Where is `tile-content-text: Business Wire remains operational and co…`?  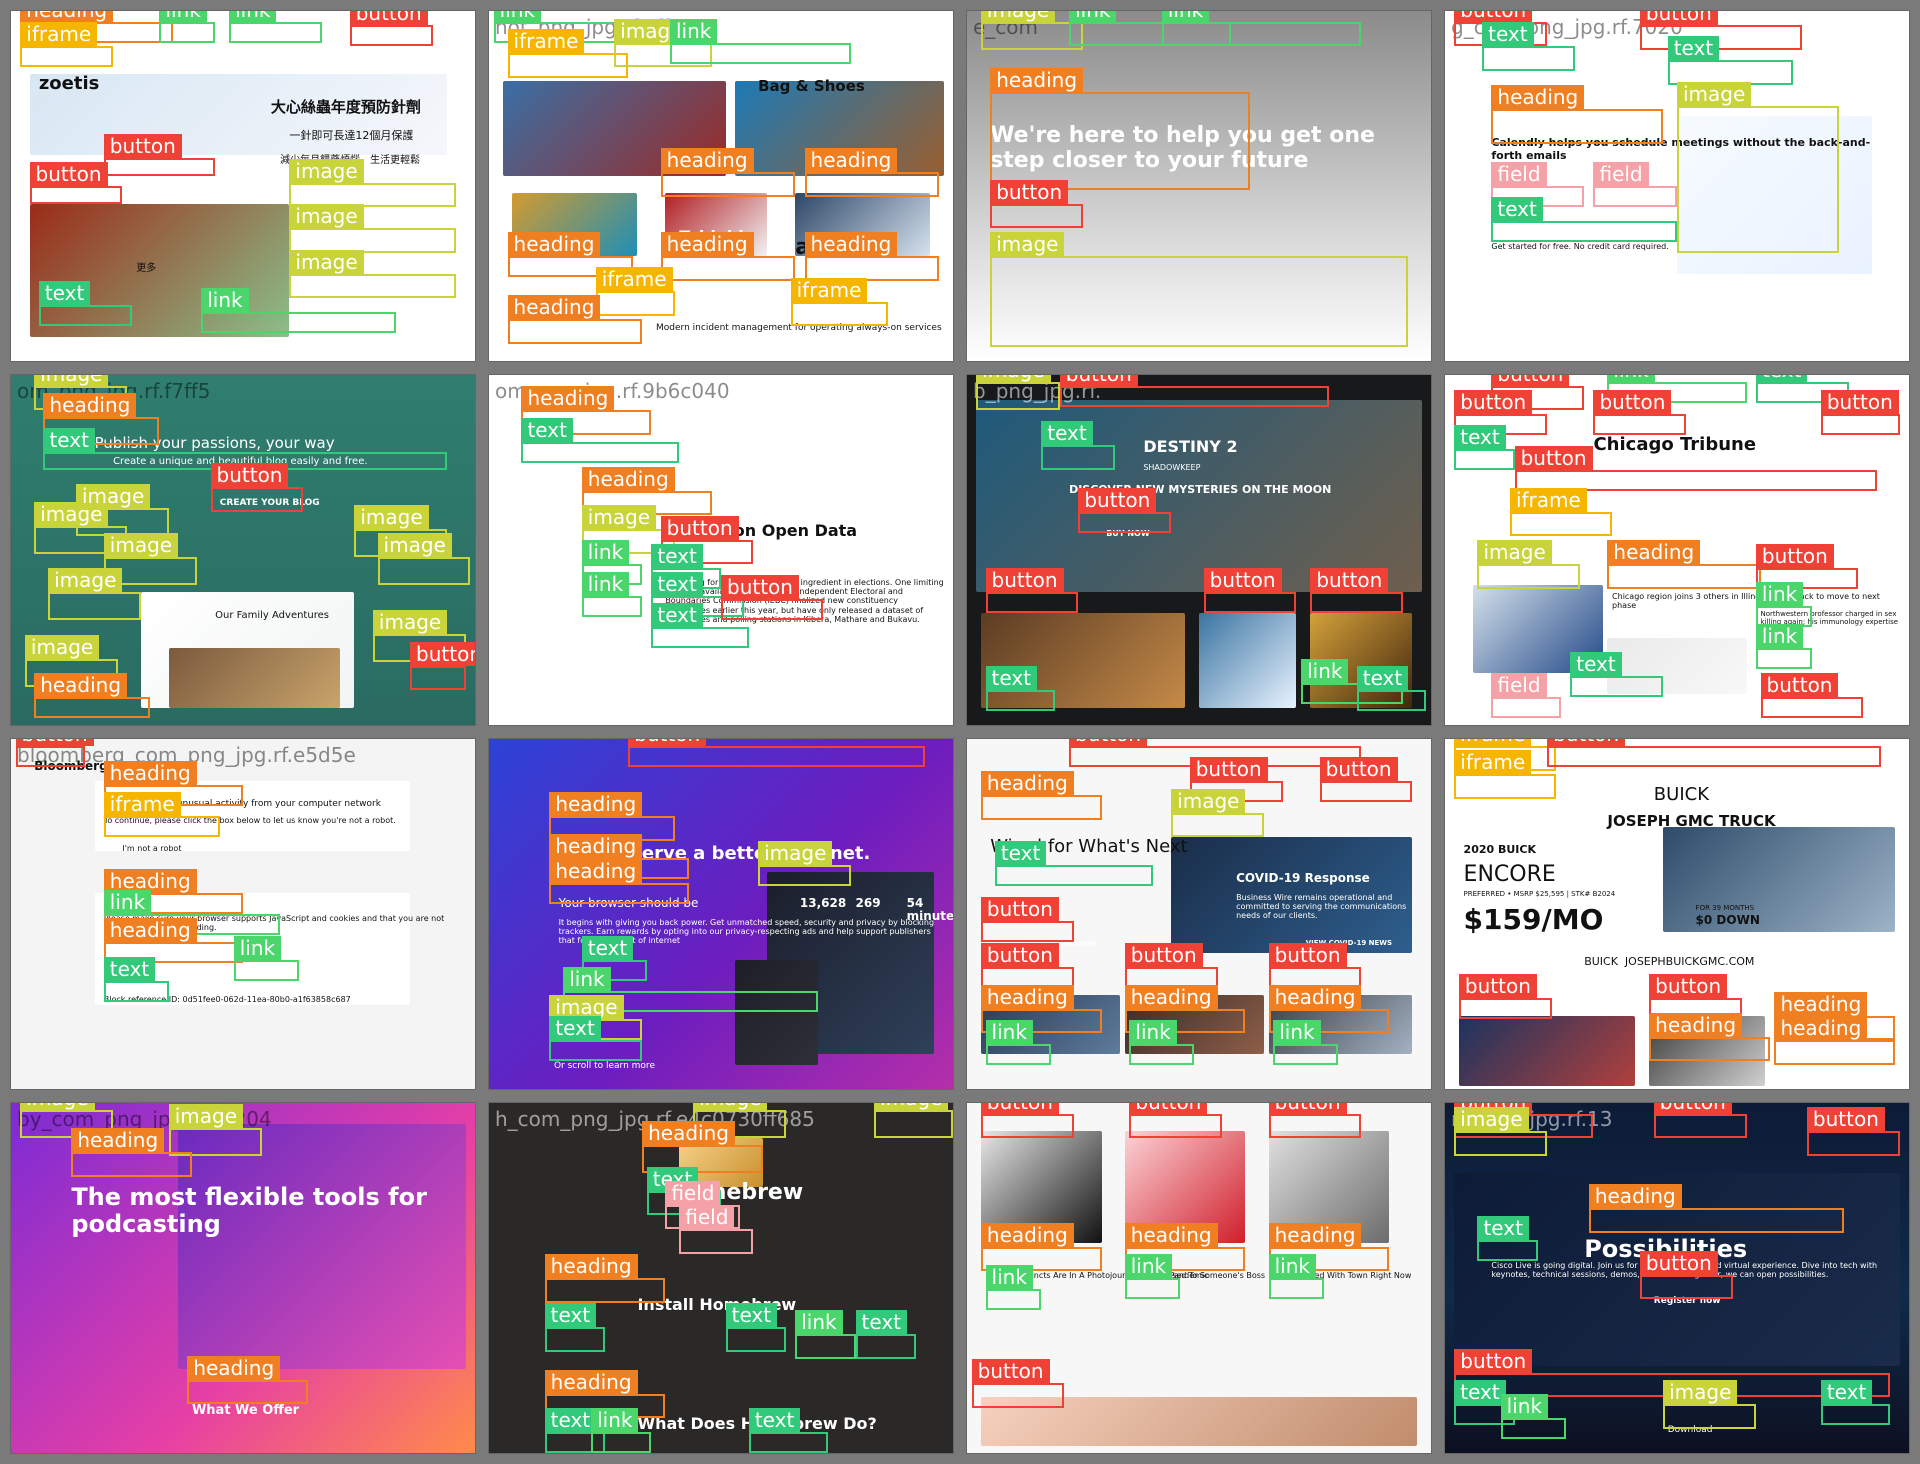 tile-content-text: Business Wire remains operational and co… is located at coordinates (1322, 907).